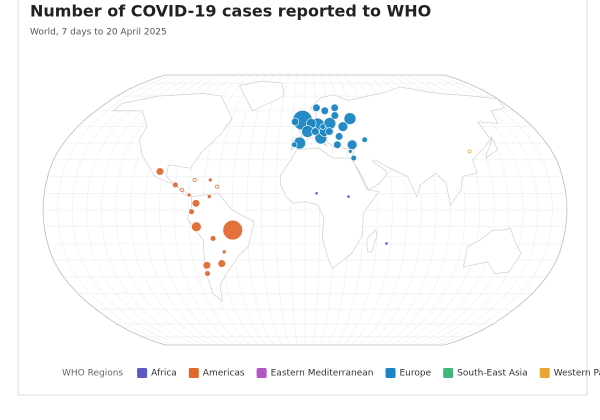  I want to click on legend-label: Americas, so click(224, 374).